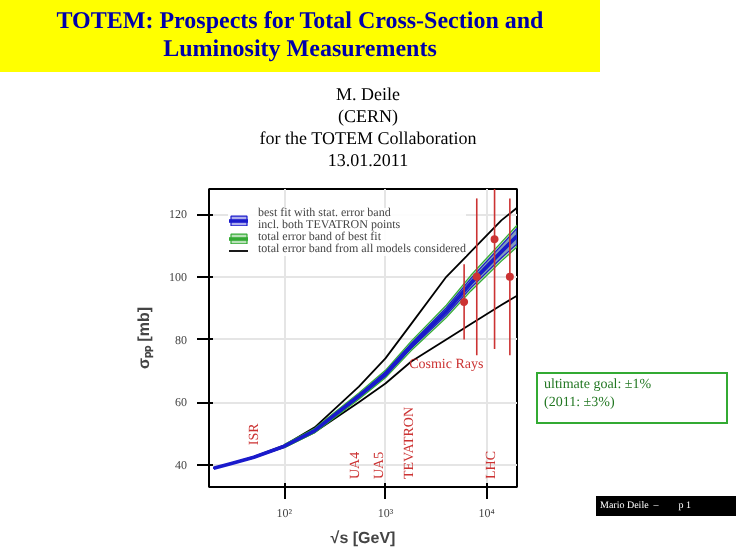 Image resolution: width=736 pixels, height=552 pixels. I want to click on y-axis-title: σₚₚ [mb], so click(145, 338).